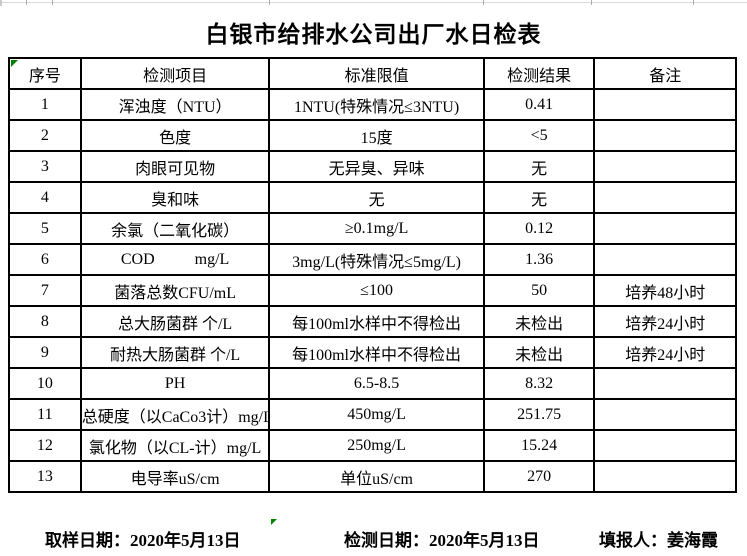  What do you see at coordinates (45, 321) in the screenshot?
I see `cell-no: 8` at bounding box center [45, 321].